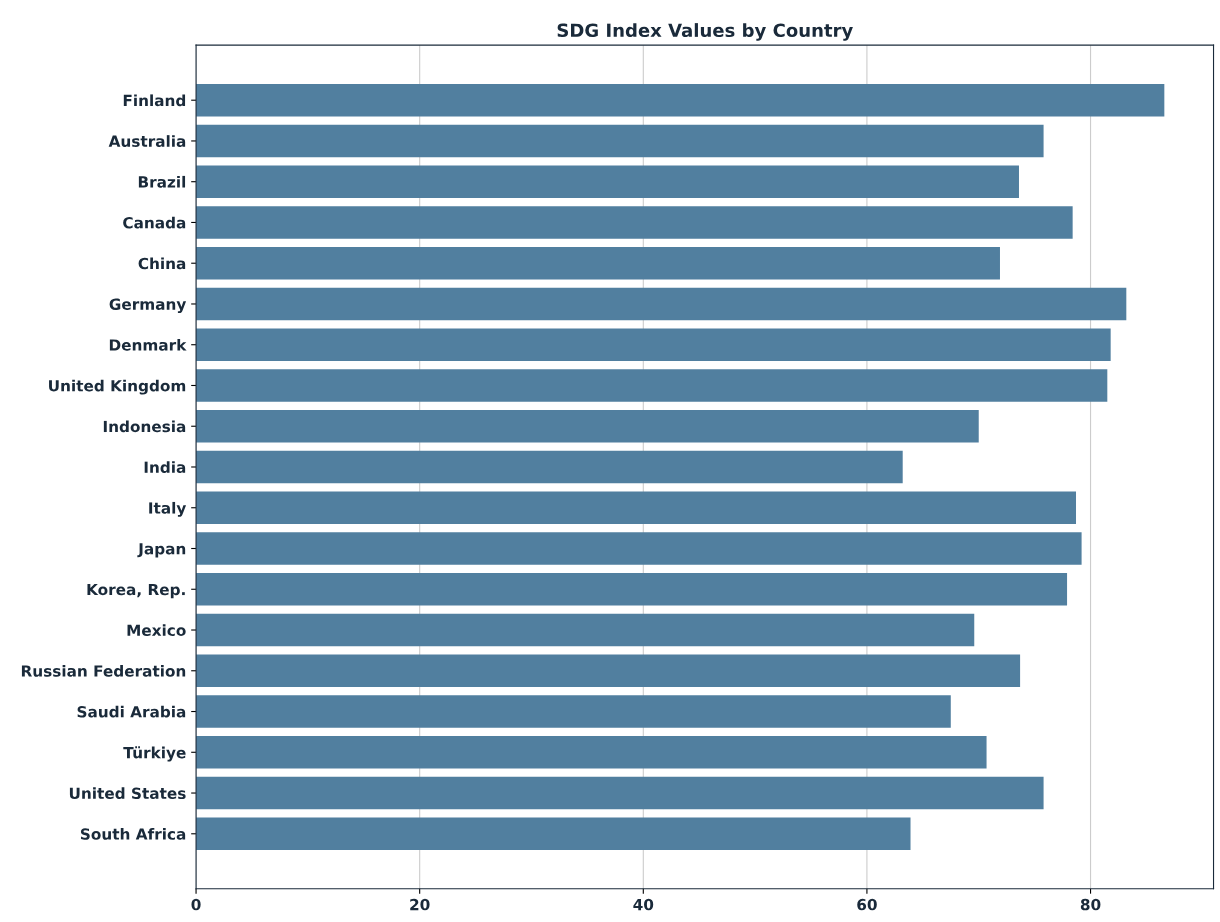  I want to click on y-tick-label: China, so click(162, 263).